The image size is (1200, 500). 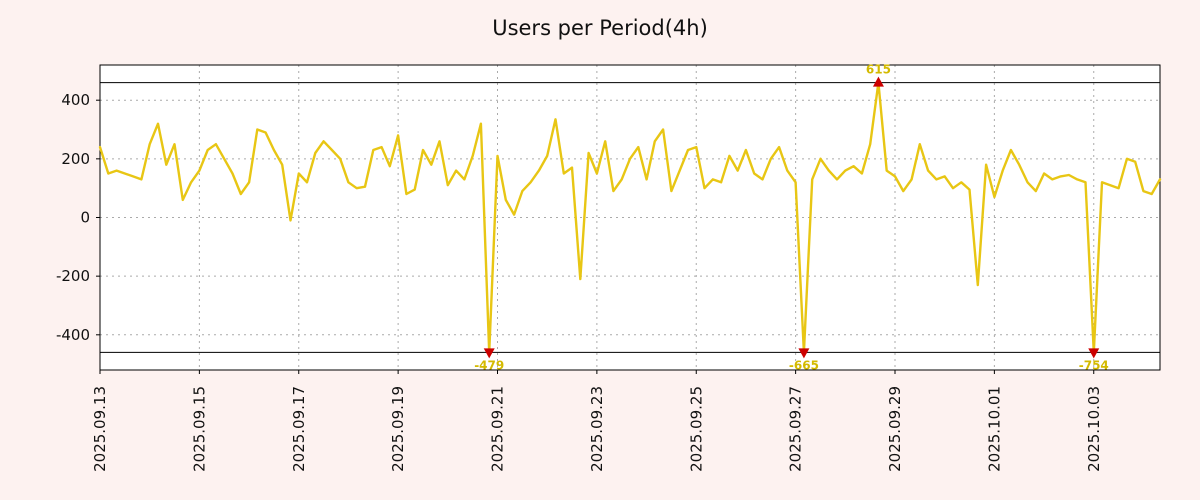 What do you see at coordinates (804, 365) in the screenshot?
I see `min-value-label: -665` at bounding box center [804, 365].